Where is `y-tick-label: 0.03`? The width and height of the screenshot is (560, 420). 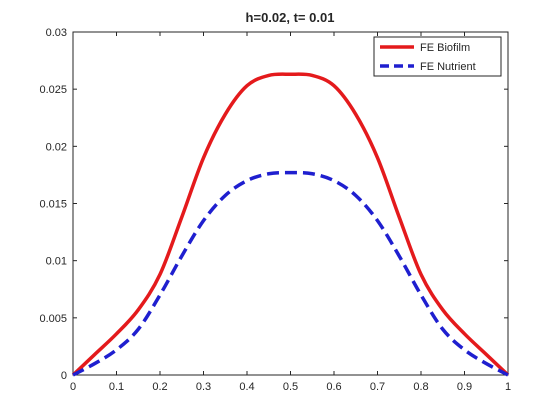 y-tick-label: 0.03 is located at coordinates (56, 33).